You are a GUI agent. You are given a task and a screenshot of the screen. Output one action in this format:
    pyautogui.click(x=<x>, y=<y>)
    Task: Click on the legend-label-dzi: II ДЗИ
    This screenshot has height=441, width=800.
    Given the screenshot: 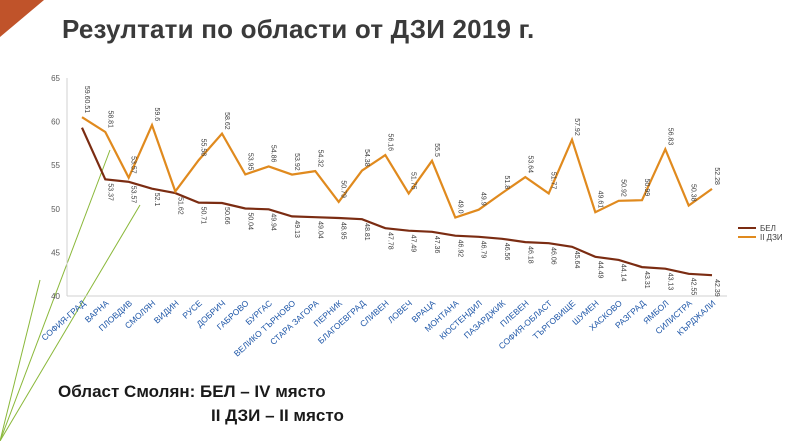 What is the action you would take?
    pyautogui.click(x=771, y=237)
    